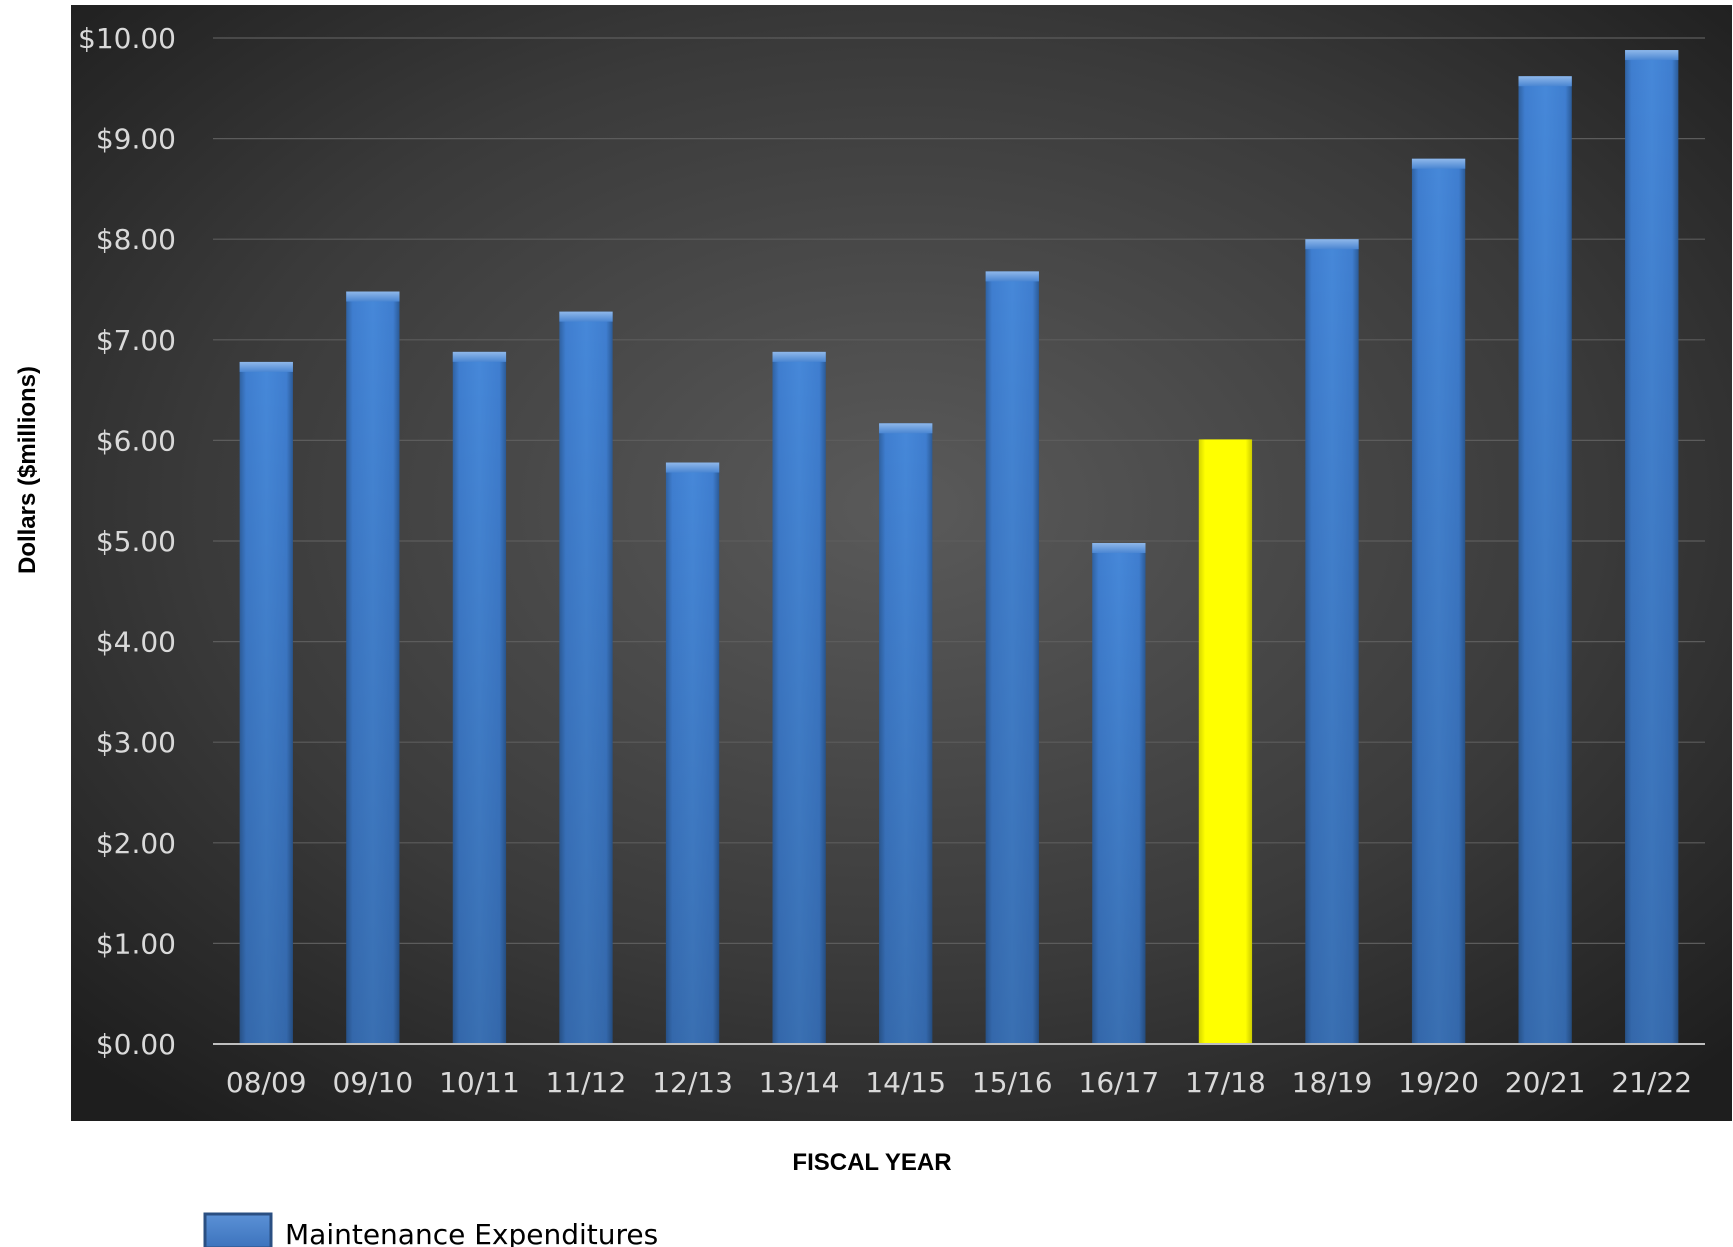 The image size is (1733, 1247). I want to click on y-tick-label: $3.00, so click(136, 742).